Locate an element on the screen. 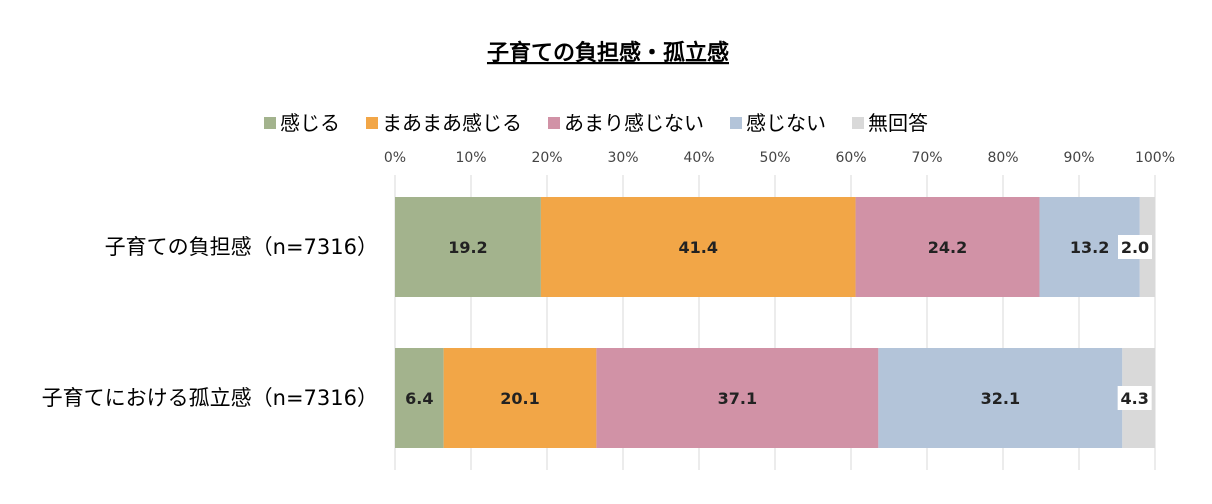  legend-entry: 無回答 is located at coordinates (898, 123).